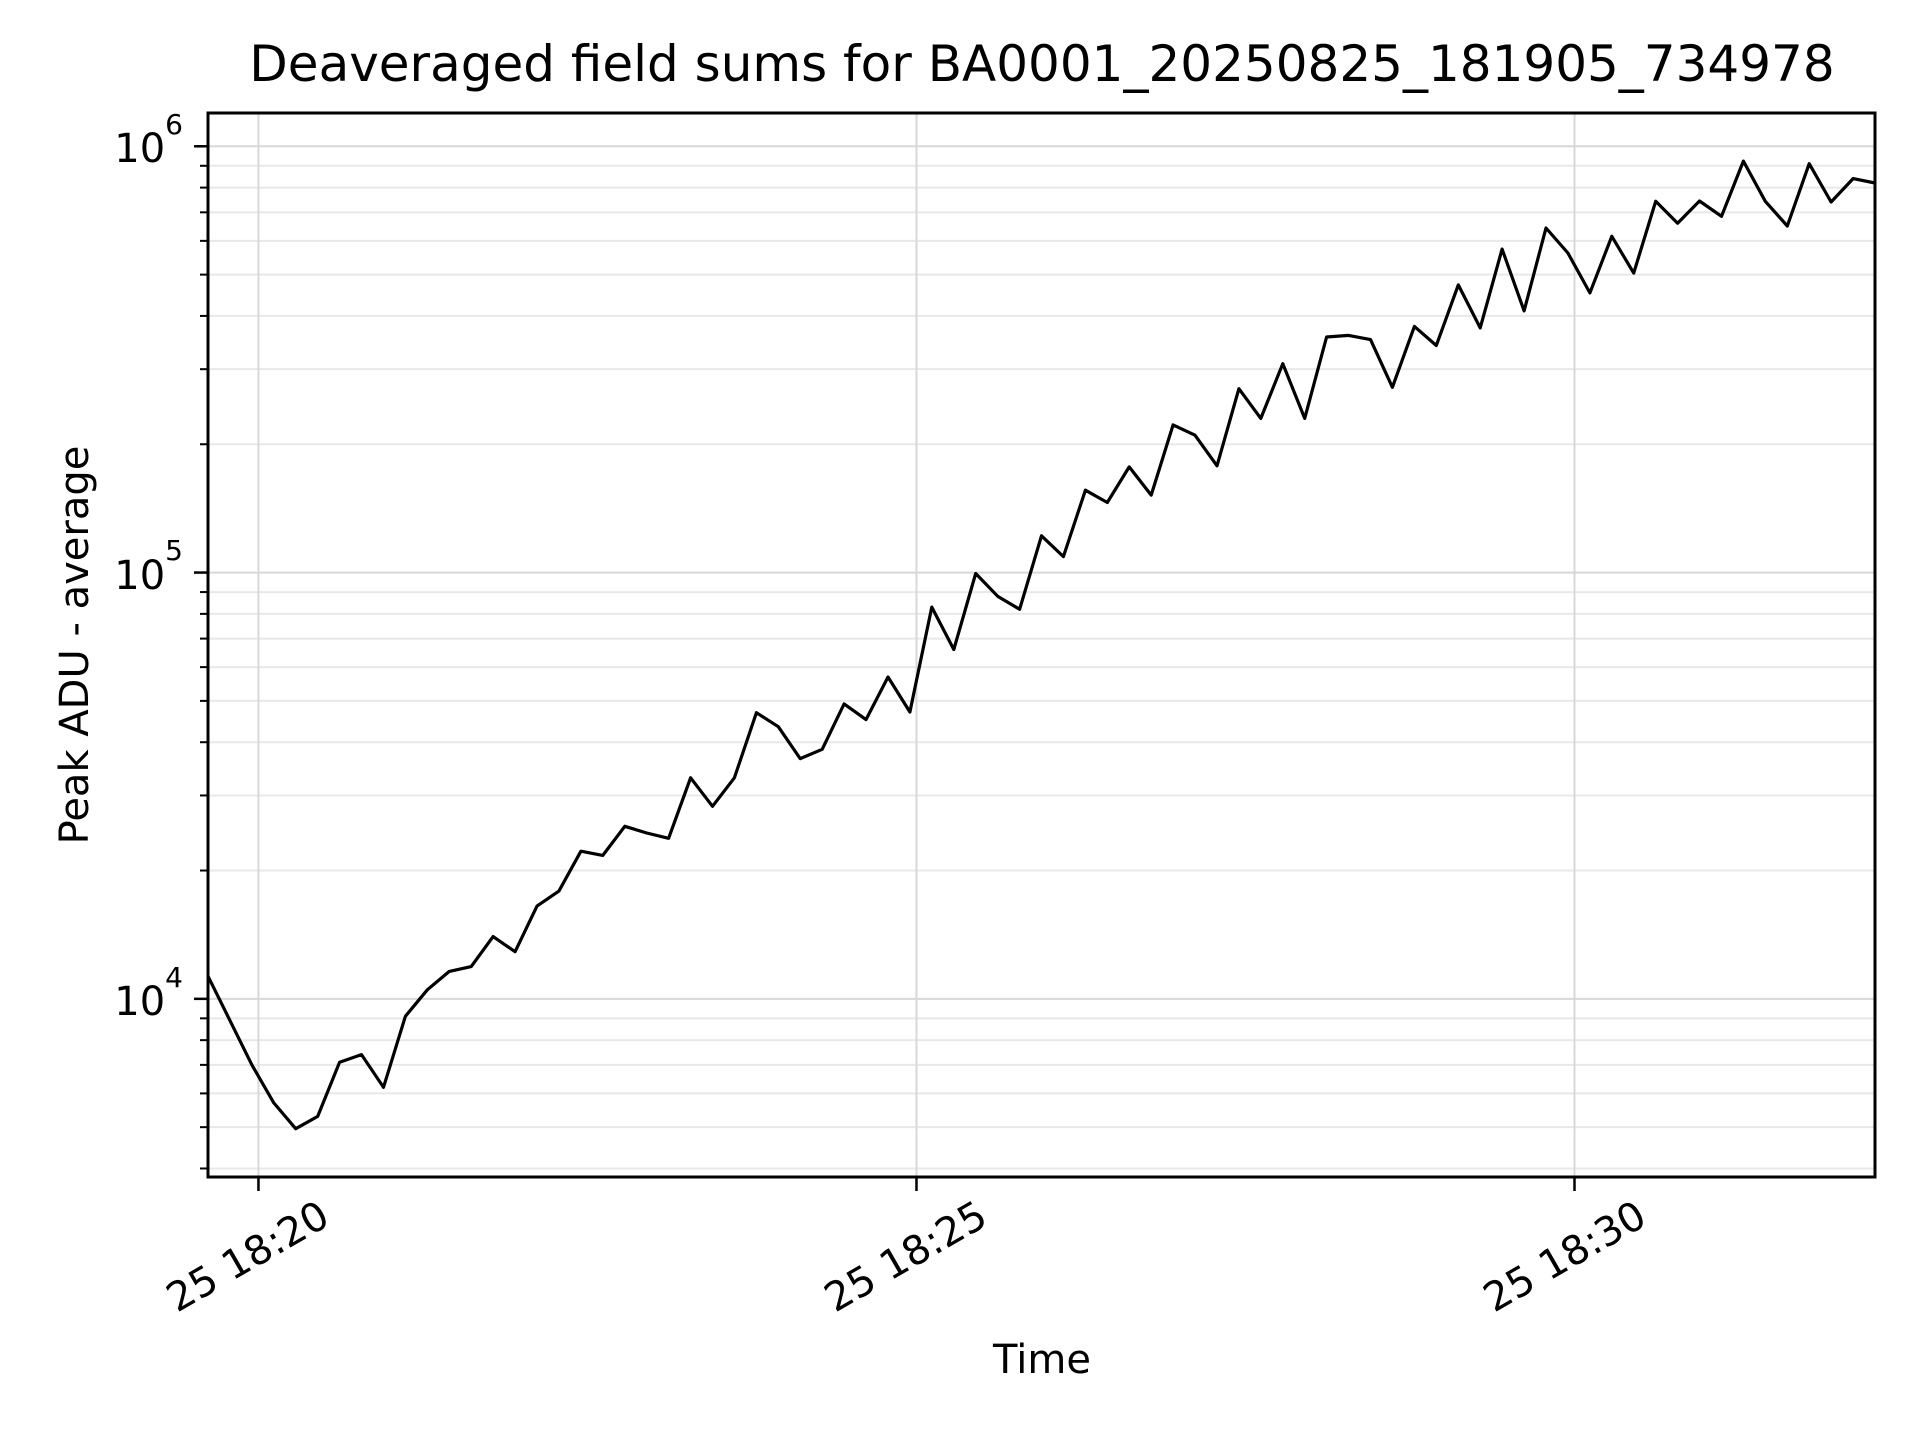  Describe the element at coordinates (174, 551) in the screenshot. I see `y-tick-exponent: 5` at that location.